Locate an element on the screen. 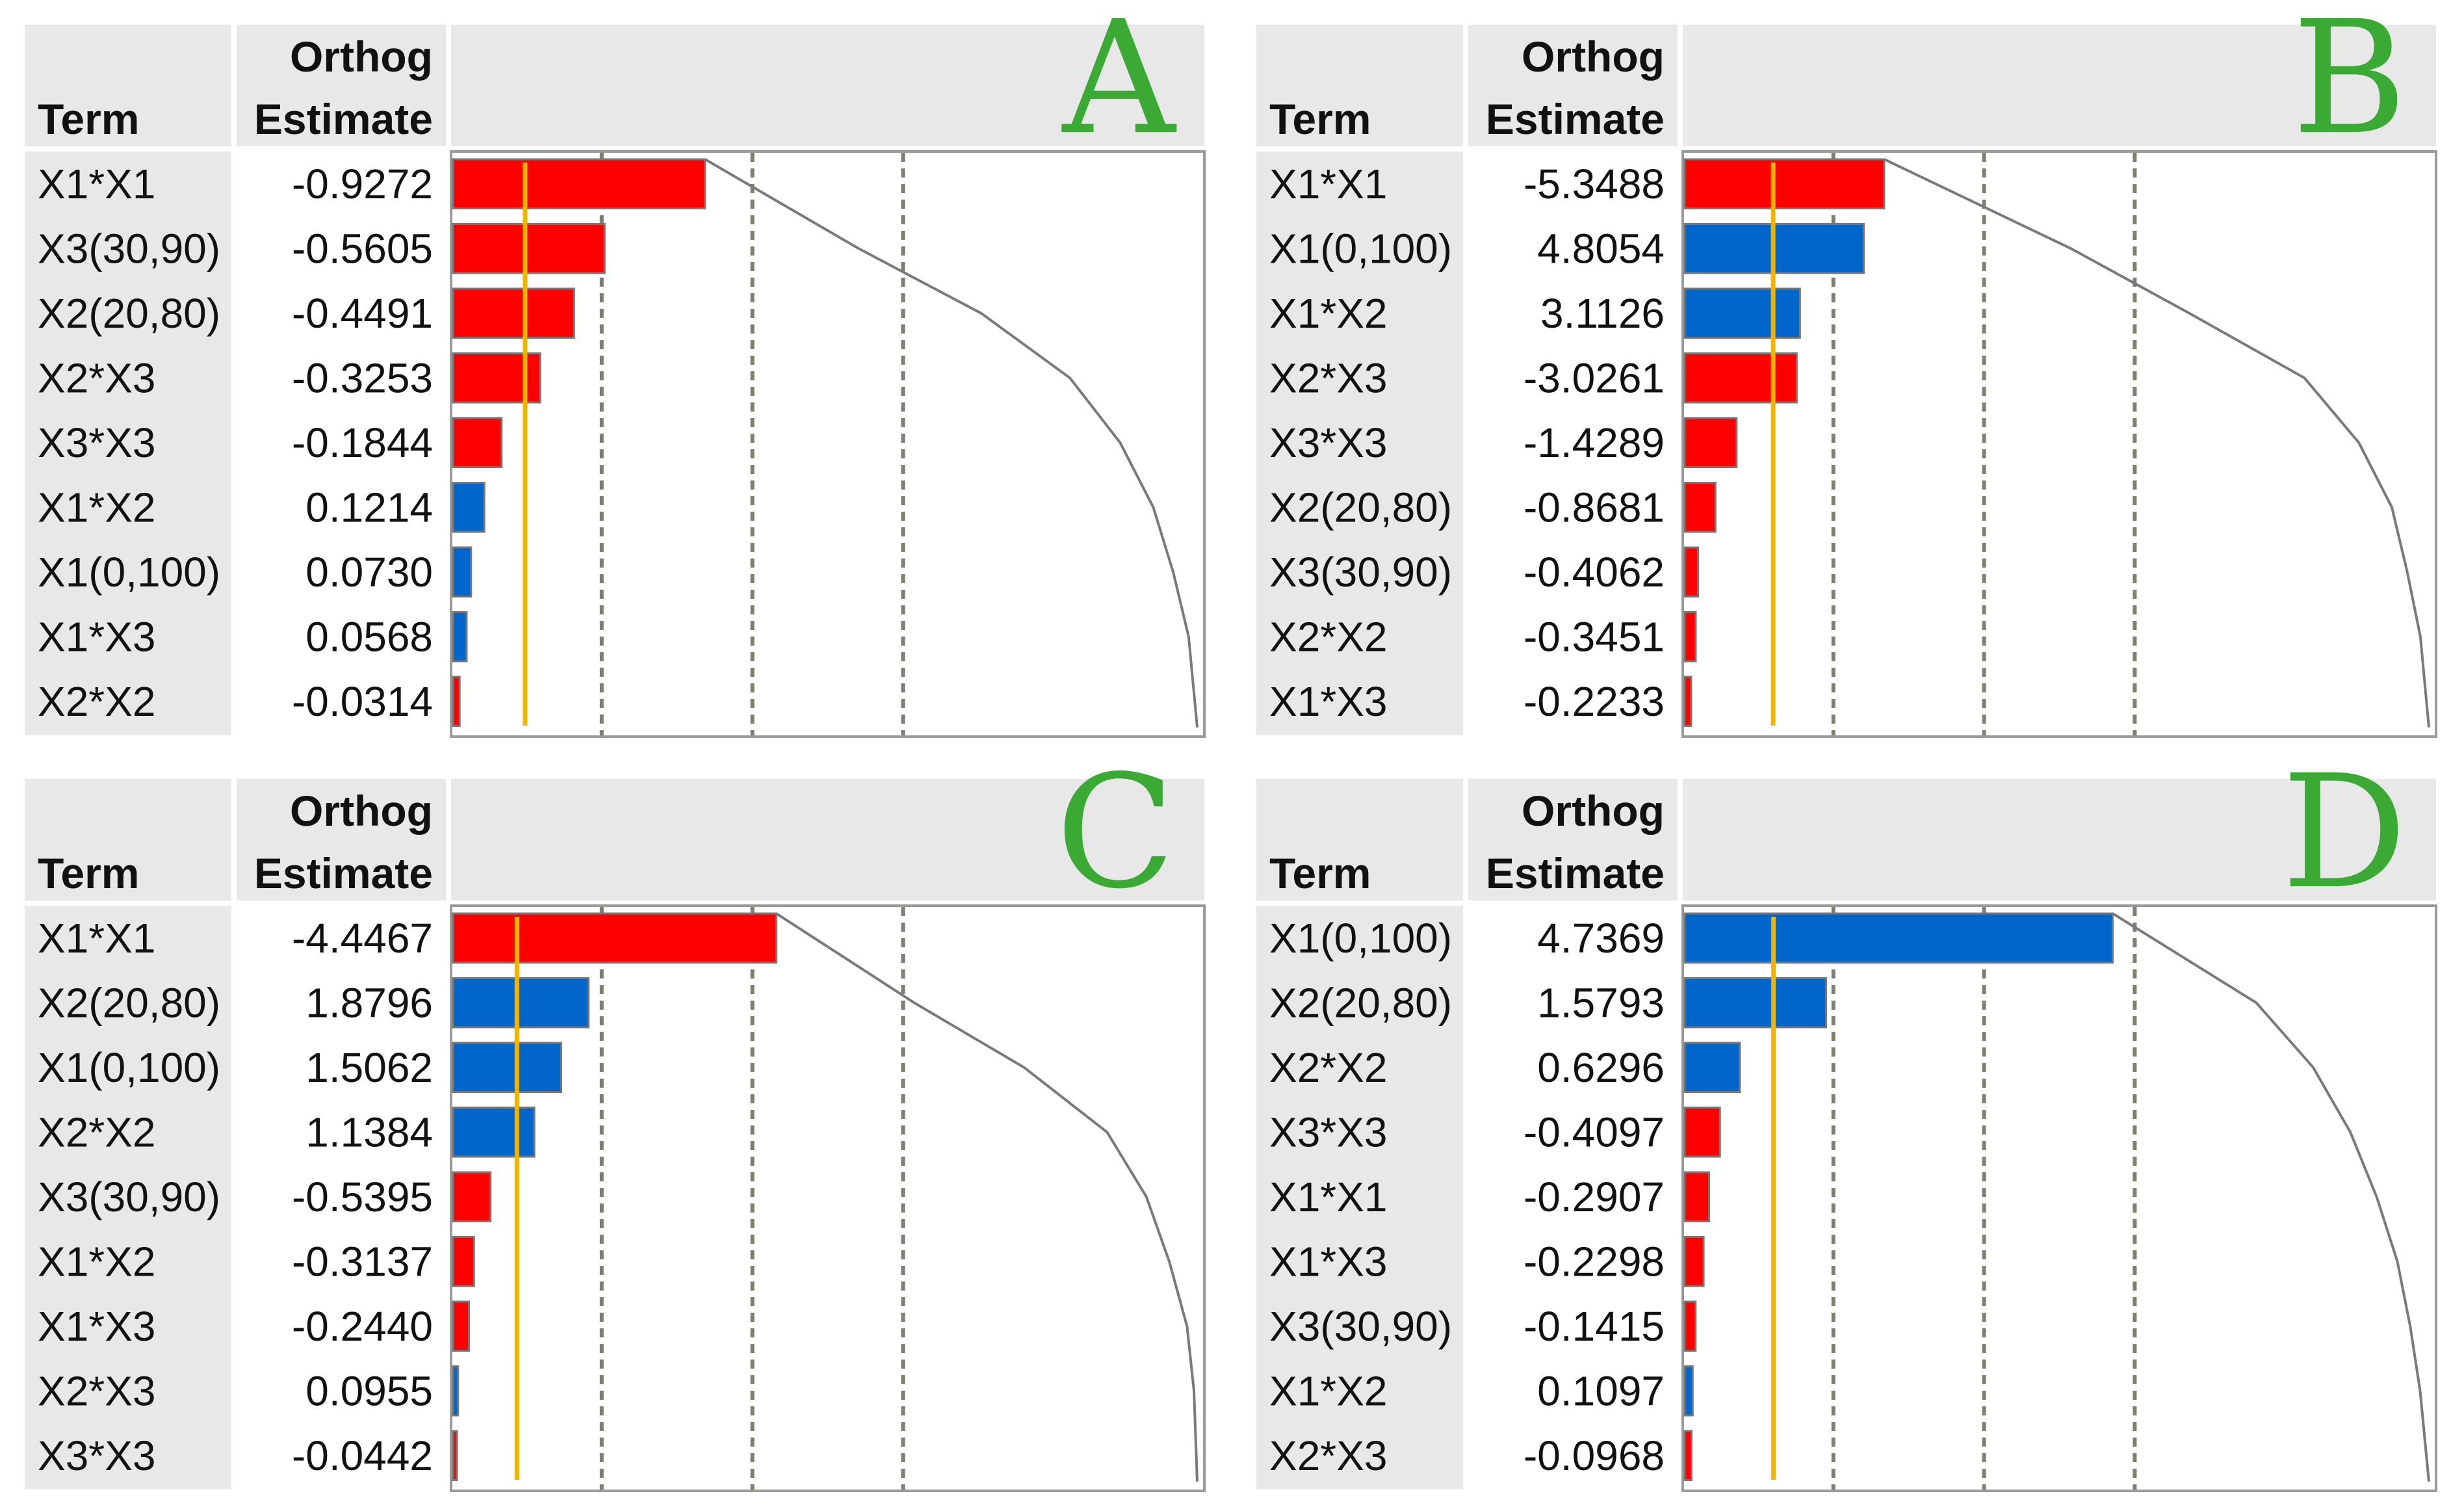 This screenshot has width=2464, height=1511. panel-letter: C is located at coordinates (1115, 832).